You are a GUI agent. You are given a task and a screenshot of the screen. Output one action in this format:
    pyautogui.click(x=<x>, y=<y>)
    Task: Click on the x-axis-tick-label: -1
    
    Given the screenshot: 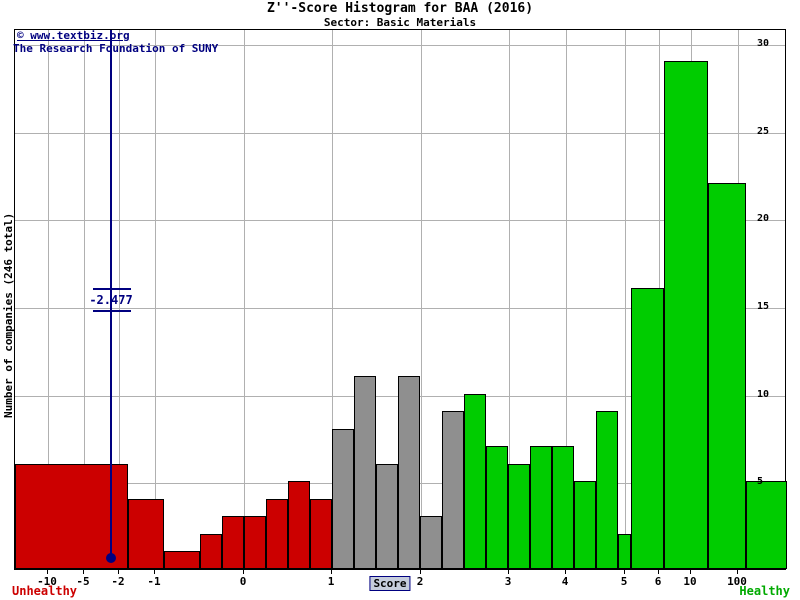 What is the action you would take?
    pyautogui.click(x=154, y=581)
    